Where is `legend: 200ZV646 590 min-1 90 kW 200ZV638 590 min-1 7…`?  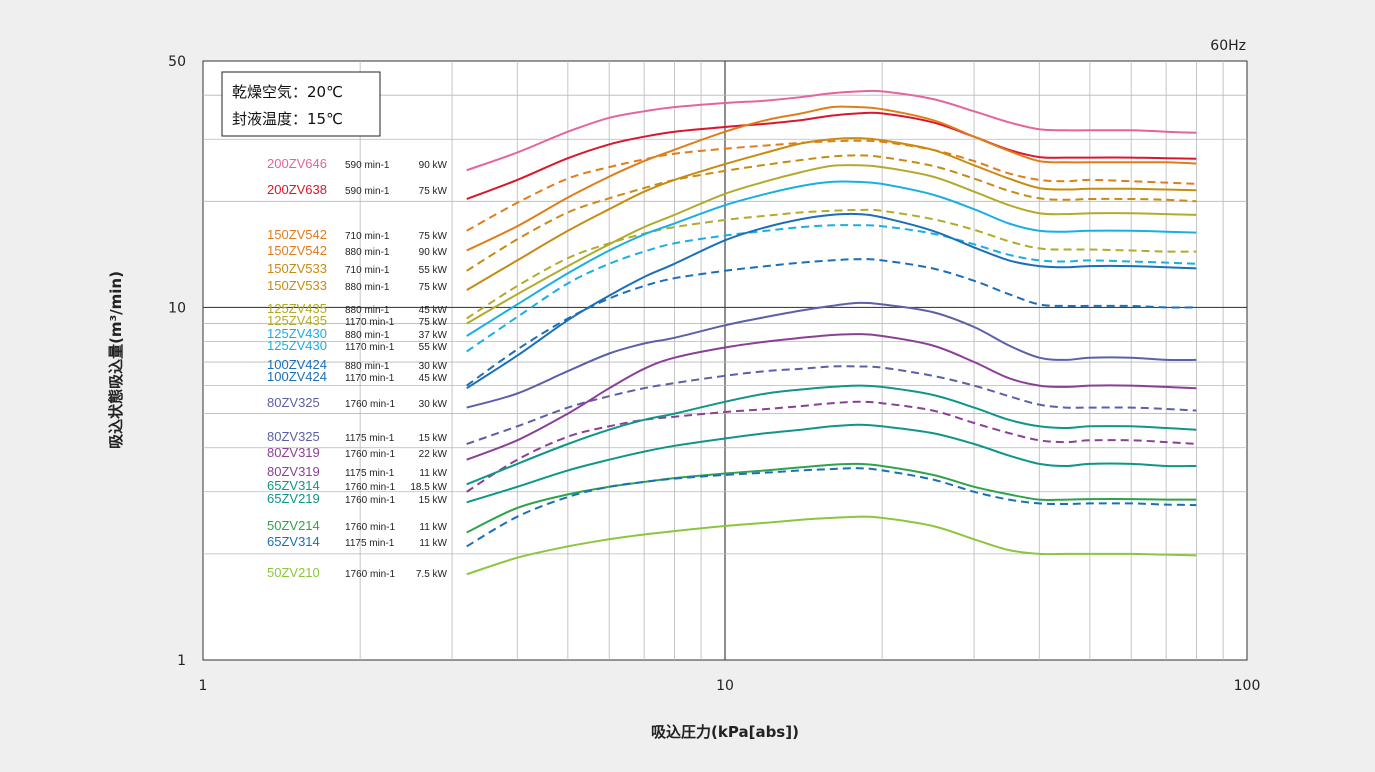 legend: 200ZV646 590 min-1 90 kW 200ZV638 590 min-1 7… is located at coordinates (357, 368).